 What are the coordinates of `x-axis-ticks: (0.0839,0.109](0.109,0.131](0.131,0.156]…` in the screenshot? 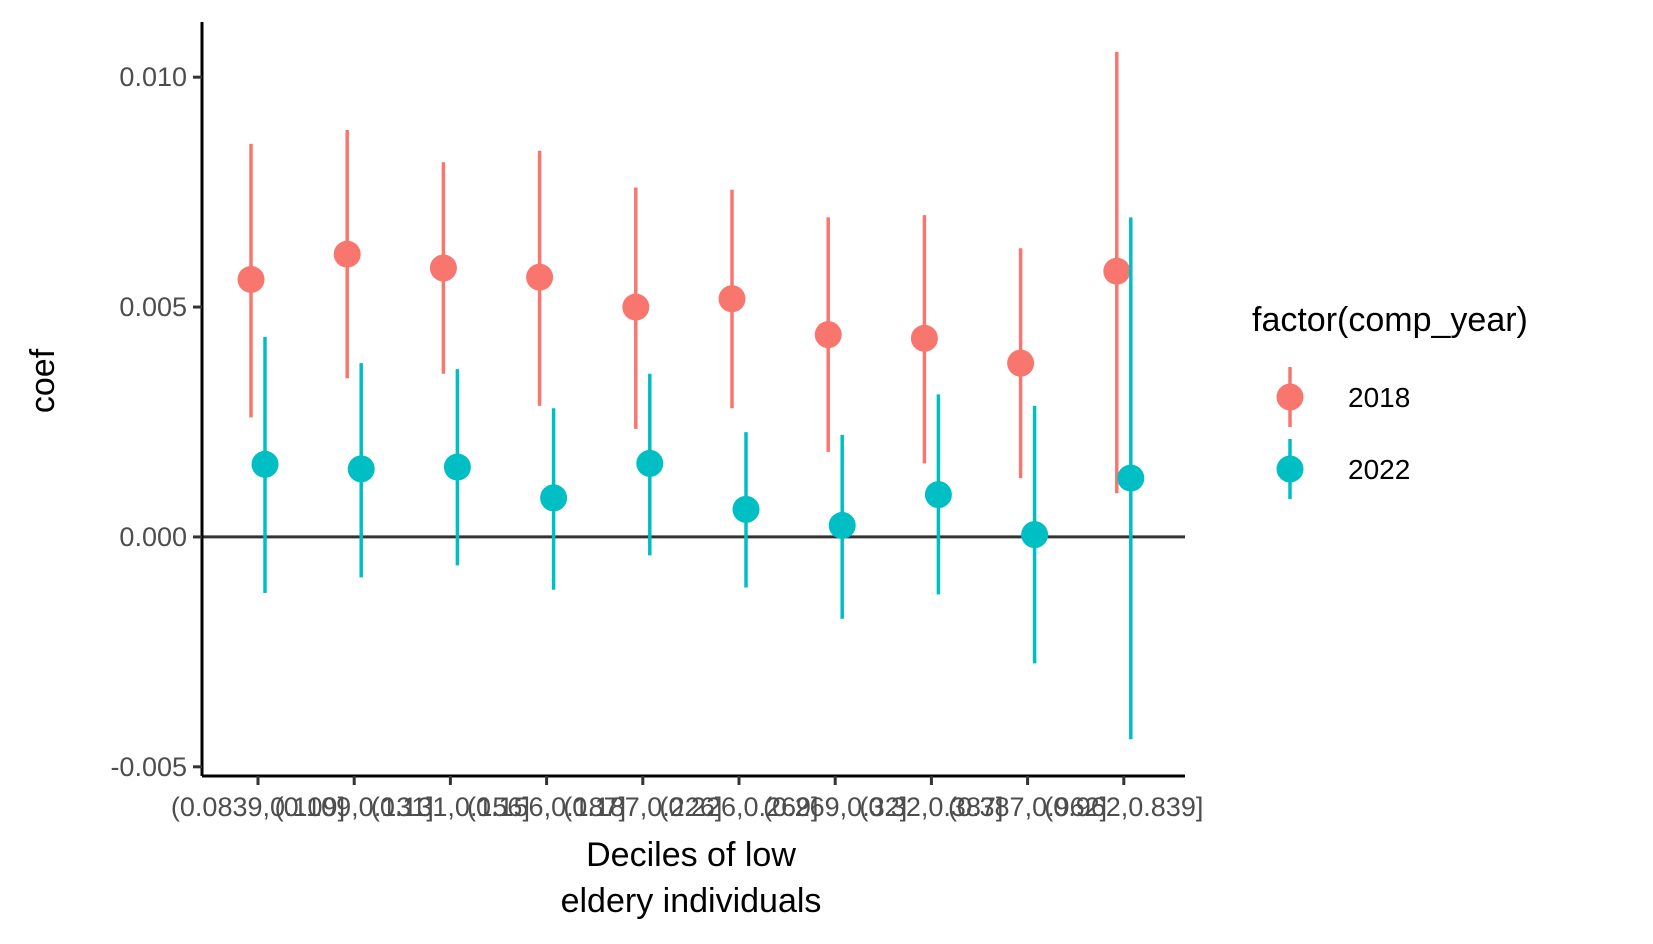 It's located at (687, 799).